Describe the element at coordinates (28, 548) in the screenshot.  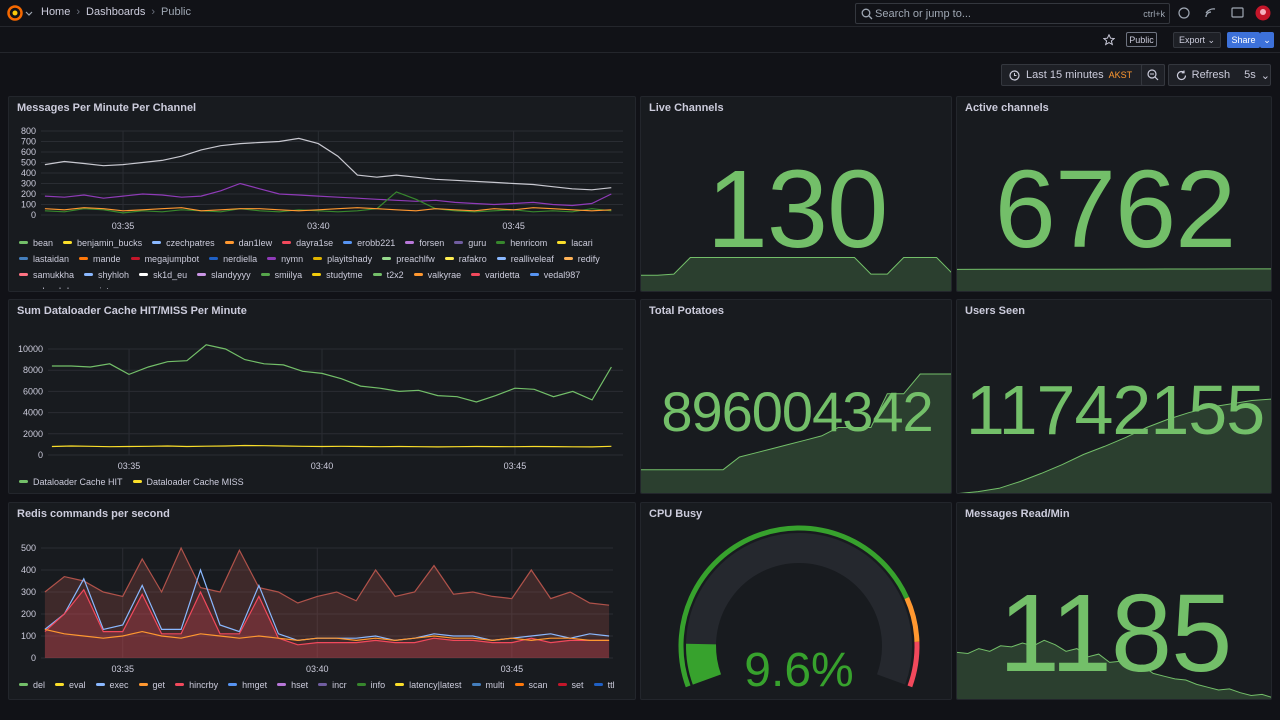
I see `y-tick-label: 500` at that location.